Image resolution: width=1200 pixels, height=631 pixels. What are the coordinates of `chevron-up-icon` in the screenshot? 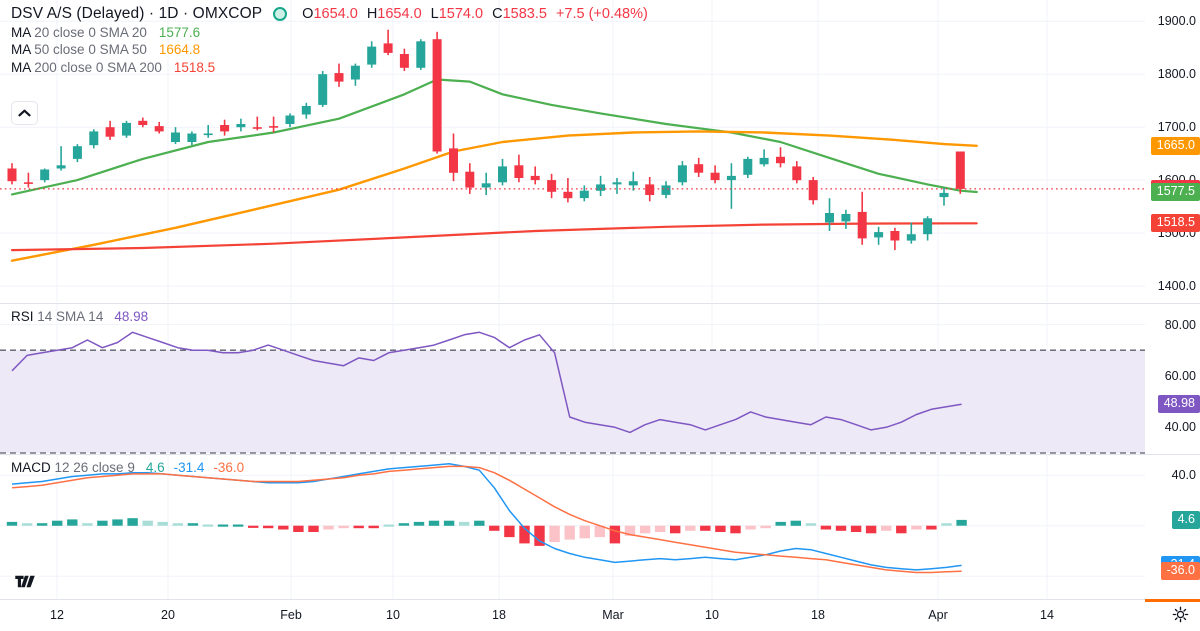 It's located at (24, 113).